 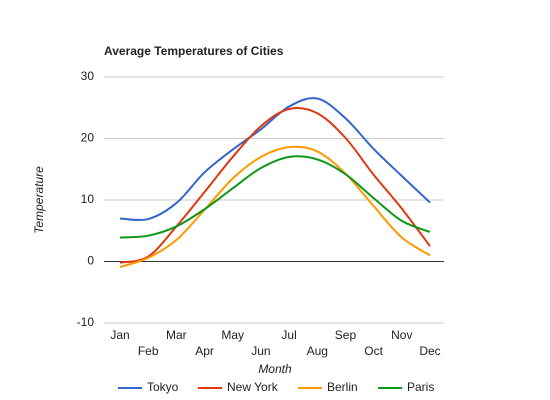 What do you see at coordinates (88, 76) in the screenshot?
I see `y-tick-label: 30` at bounding box center [88, 76].